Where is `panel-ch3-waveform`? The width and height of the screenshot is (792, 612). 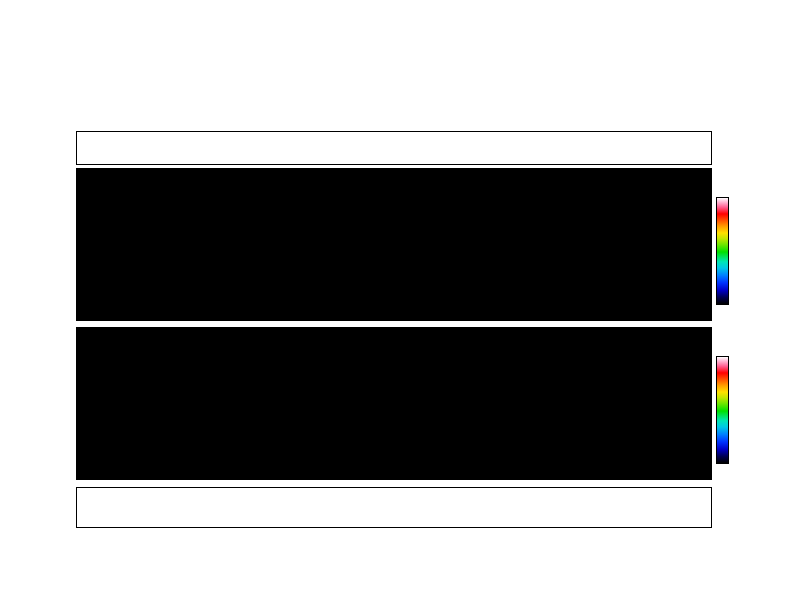 panel-ch3-waveform is located at coordinates (394, 508).